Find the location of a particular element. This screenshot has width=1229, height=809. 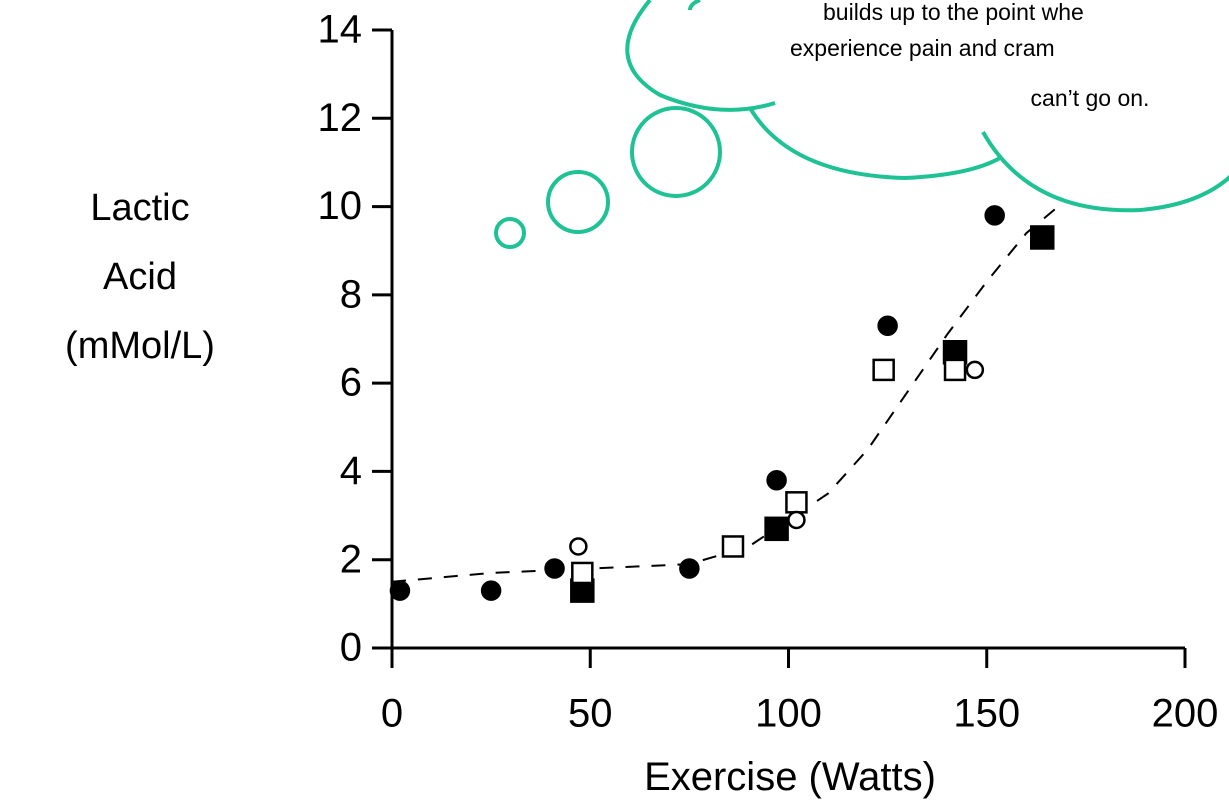

x-axis-label: Exercise (Watts) is located at coordinates (790, 777).